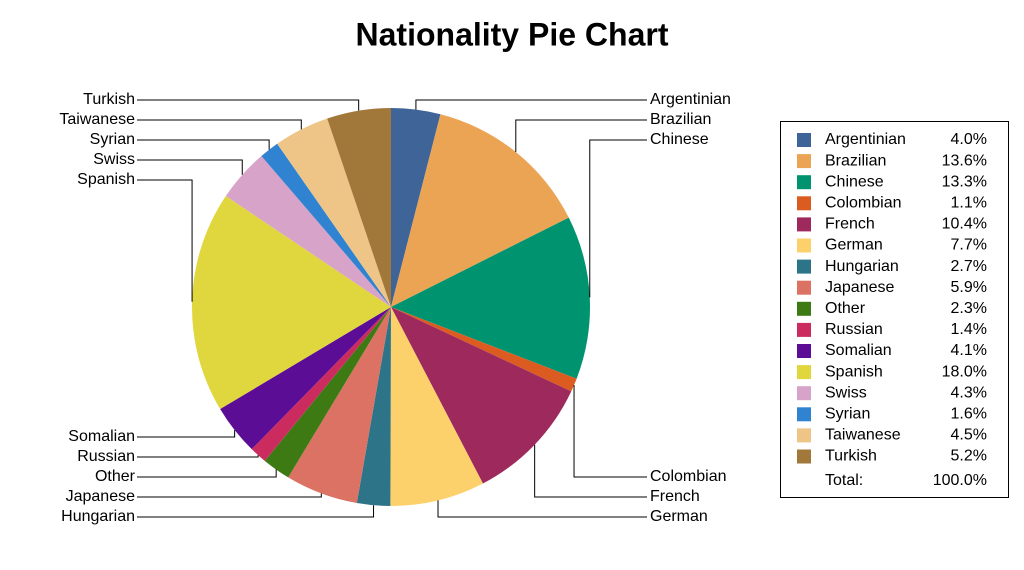  What do you see at coordinates (106, 456) in the screenshot?
I see `slice-label: Russian` at bounding box center [106, 456].